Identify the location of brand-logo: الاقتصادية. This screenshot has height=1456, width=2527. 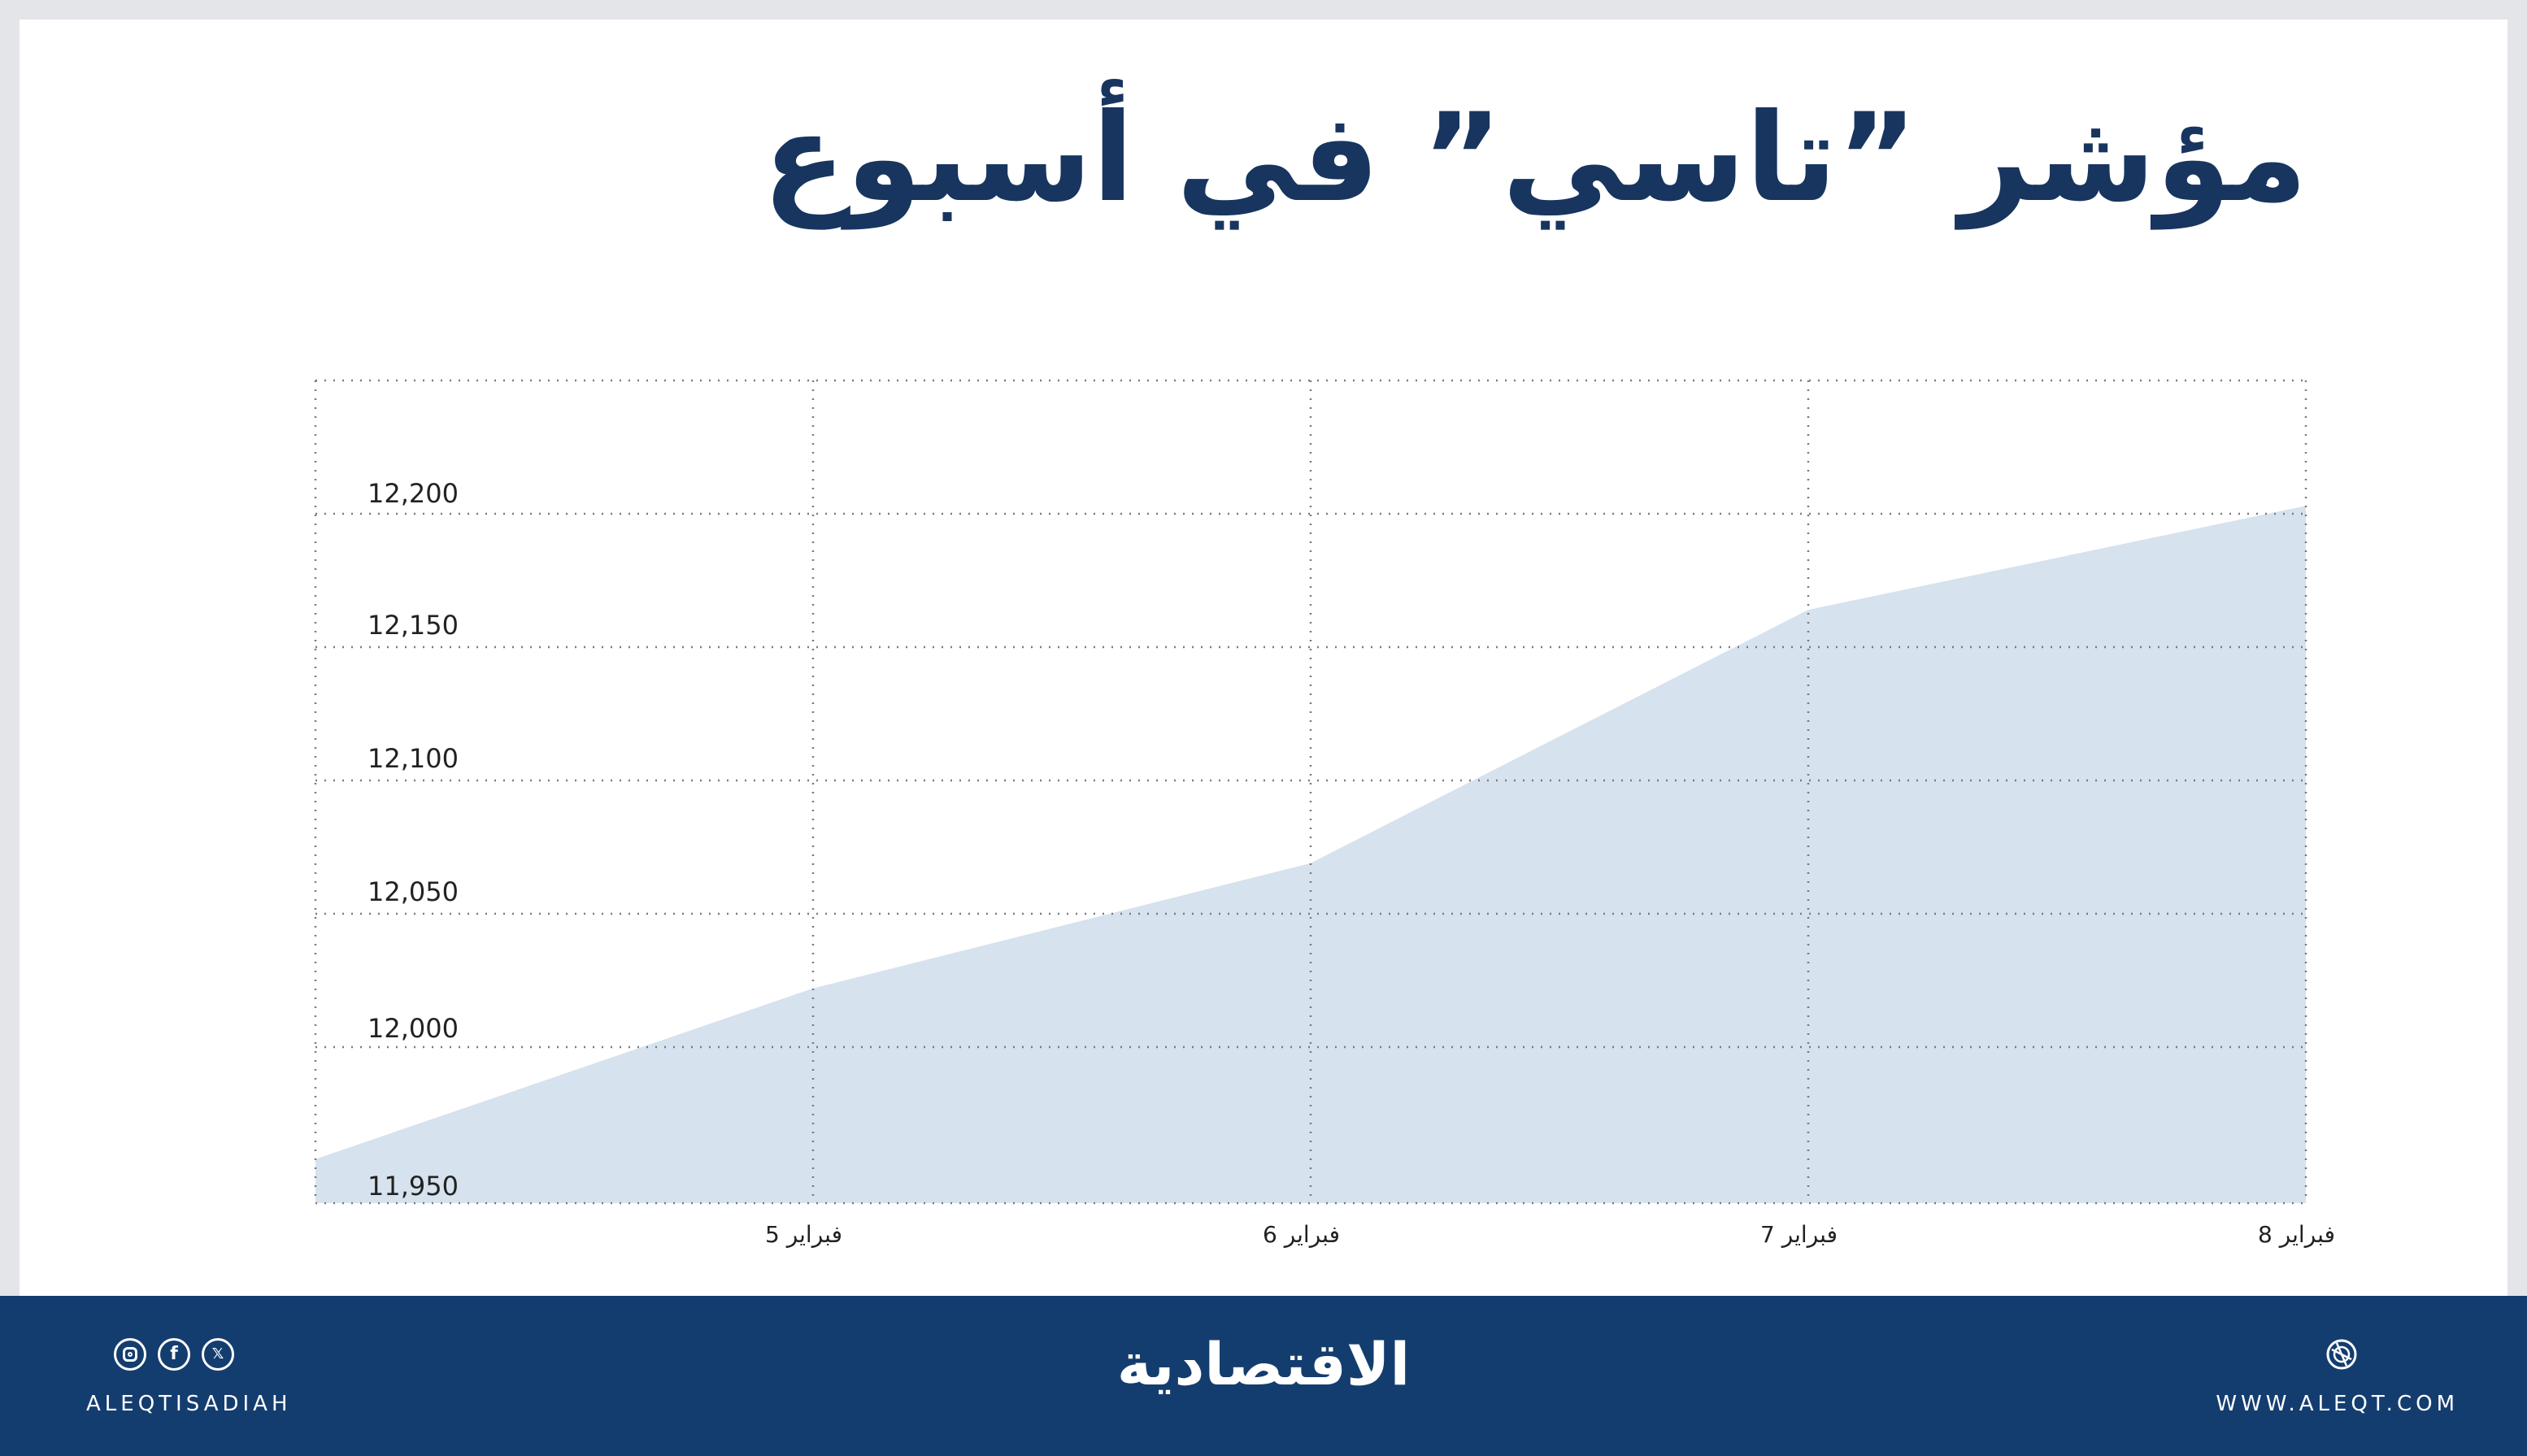
(1263, 1364).